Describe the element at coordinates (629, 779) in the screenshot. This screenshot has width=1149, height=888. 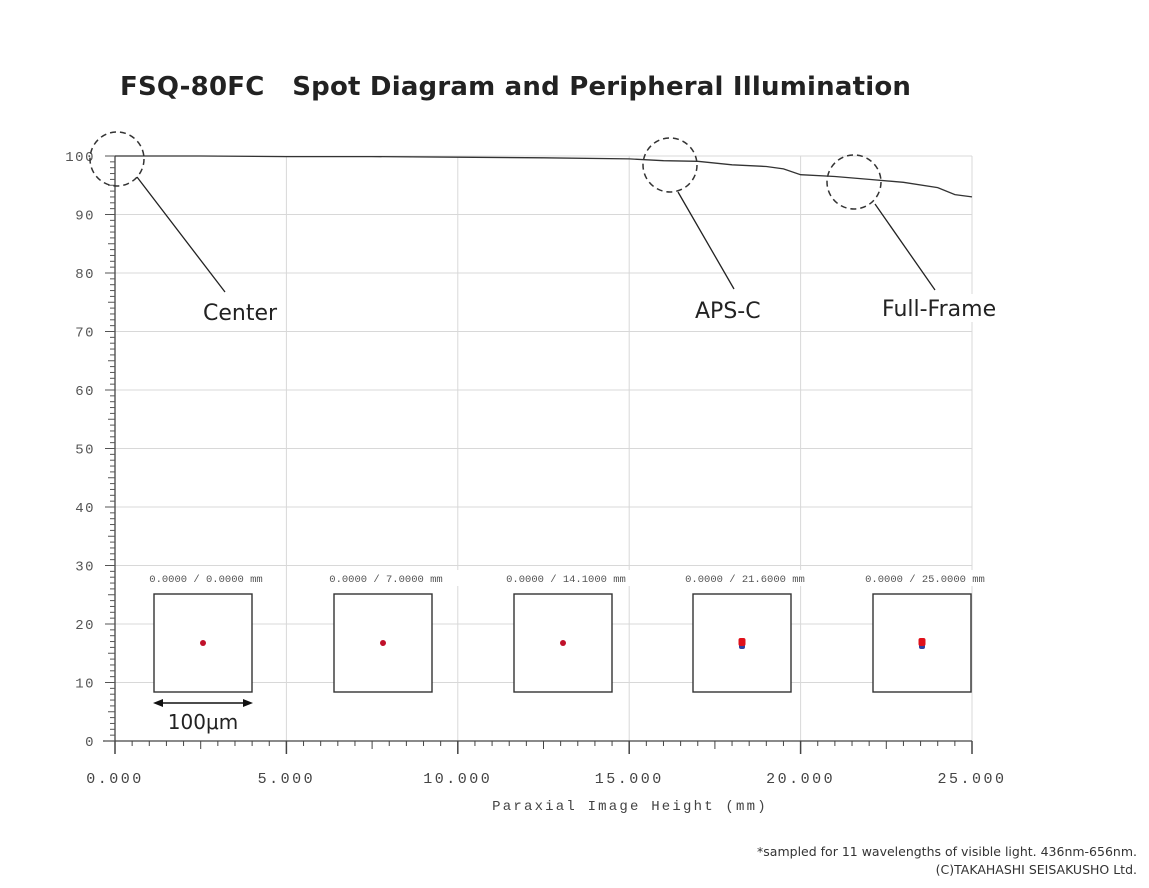
I see `svg-text: 15.000` at that location.